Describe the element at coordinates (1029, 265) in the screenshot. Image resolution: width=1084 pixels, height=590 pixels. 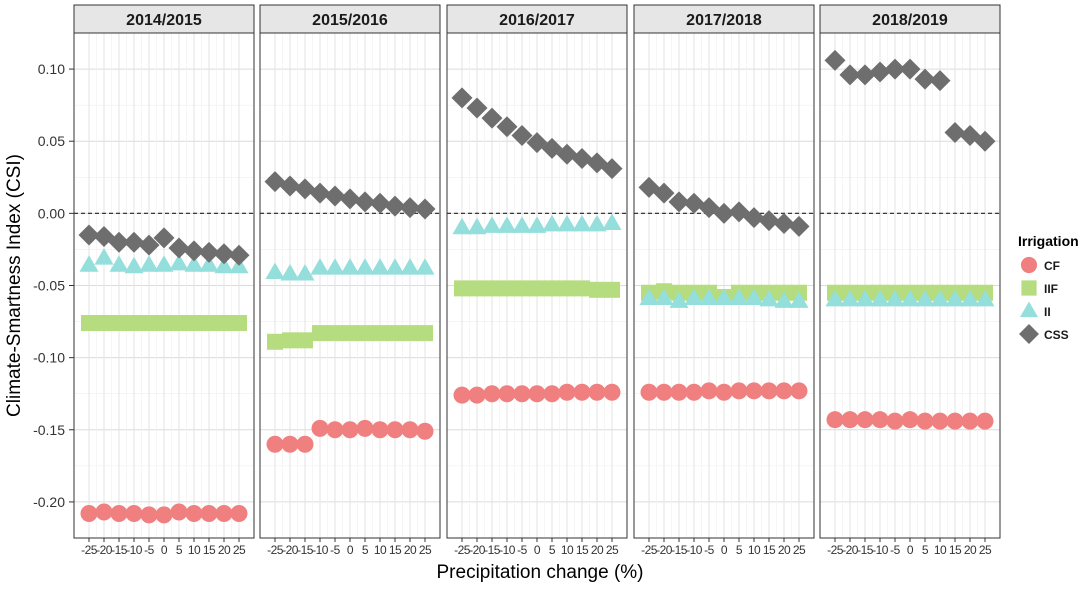
I see `legend-key-cf` at that location.